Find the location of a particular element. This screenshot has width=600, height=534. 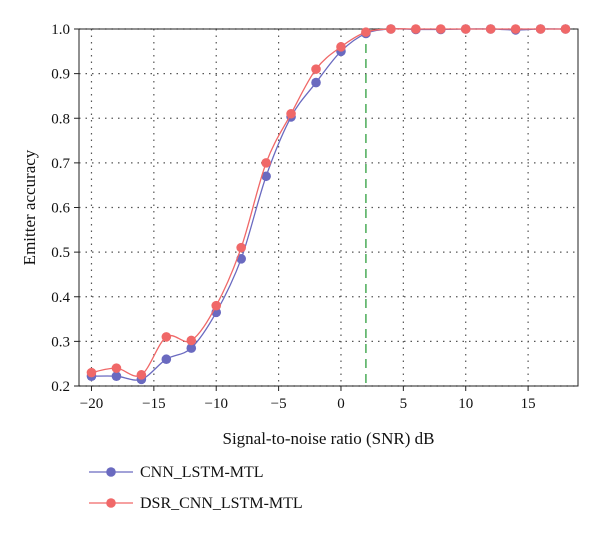

y-tick-label: 0.6 is located at coordinates (60, 209).